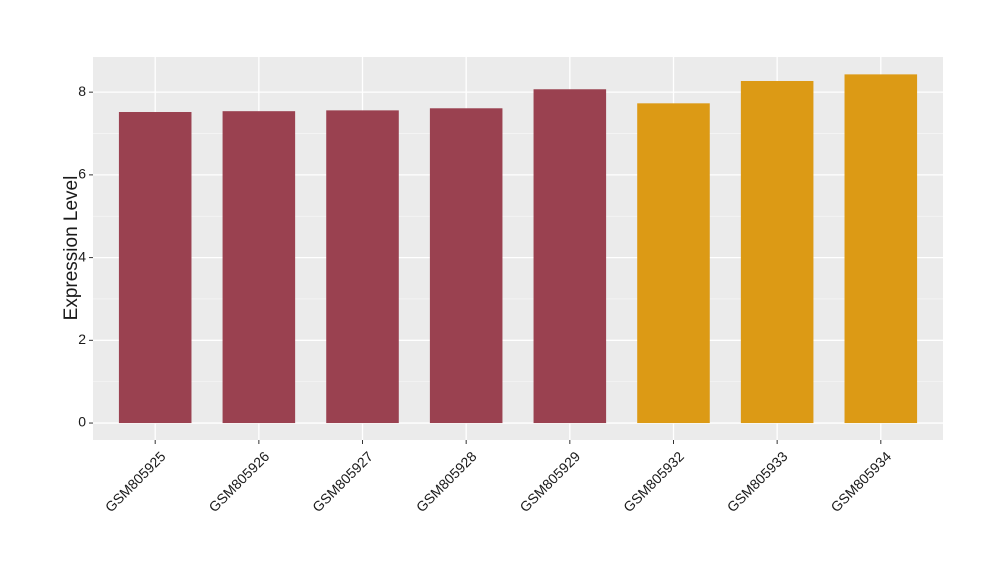 The height and width of the screenshot is (580, 1000). What do you see at coordinates (82, 256) in the screenshot?
I see `y-tick-label: 4` at bounding box center [82, 256].